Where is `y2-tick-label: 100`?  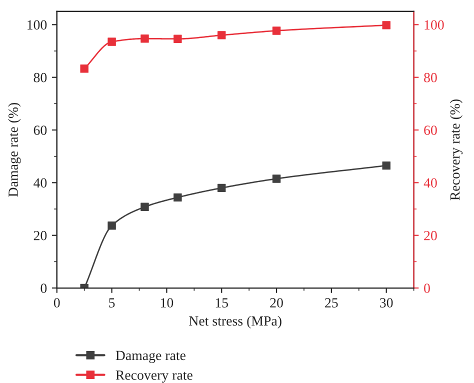
y2-tick-label: 100 is located at coordinates (434, 25).